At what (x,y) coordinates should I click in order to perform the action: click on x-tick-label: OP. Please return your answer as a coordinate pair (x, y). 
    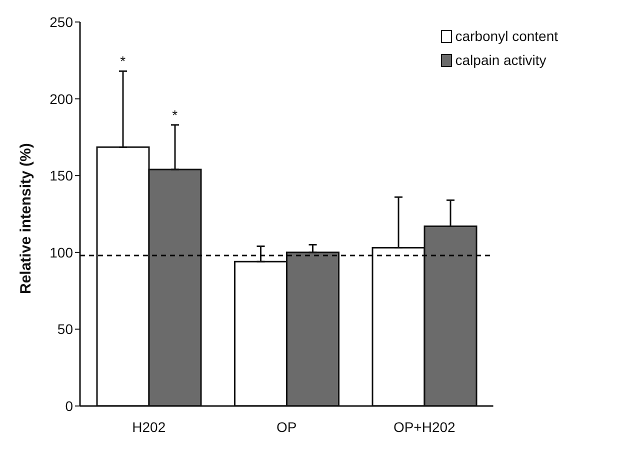
    Looking at the image, I should click on (286, 426).